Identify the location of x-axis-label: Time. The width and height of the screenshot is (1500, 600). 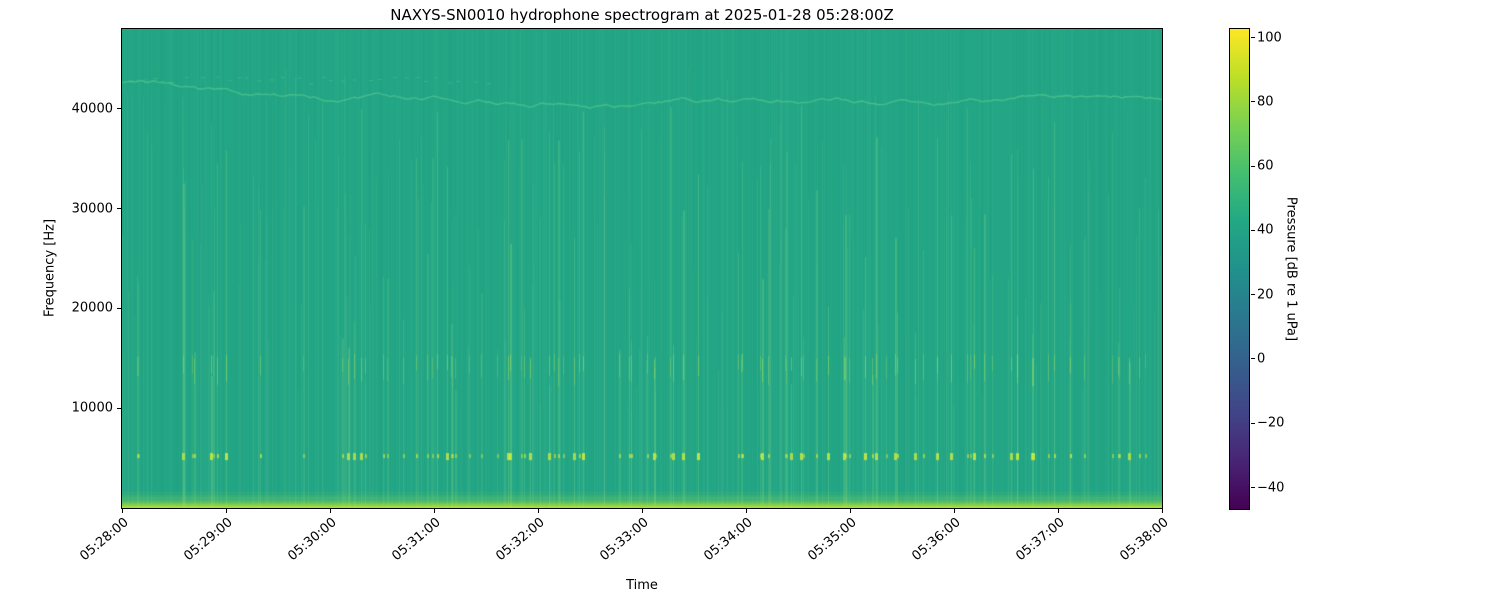
(642, 585).